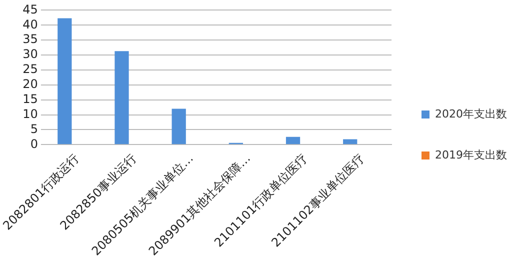 The height and width of the screenshot is (266, 527). Describe the element at coordinates (30, 113) in the screenshot. I see `y-tick-label: 10` at that location.